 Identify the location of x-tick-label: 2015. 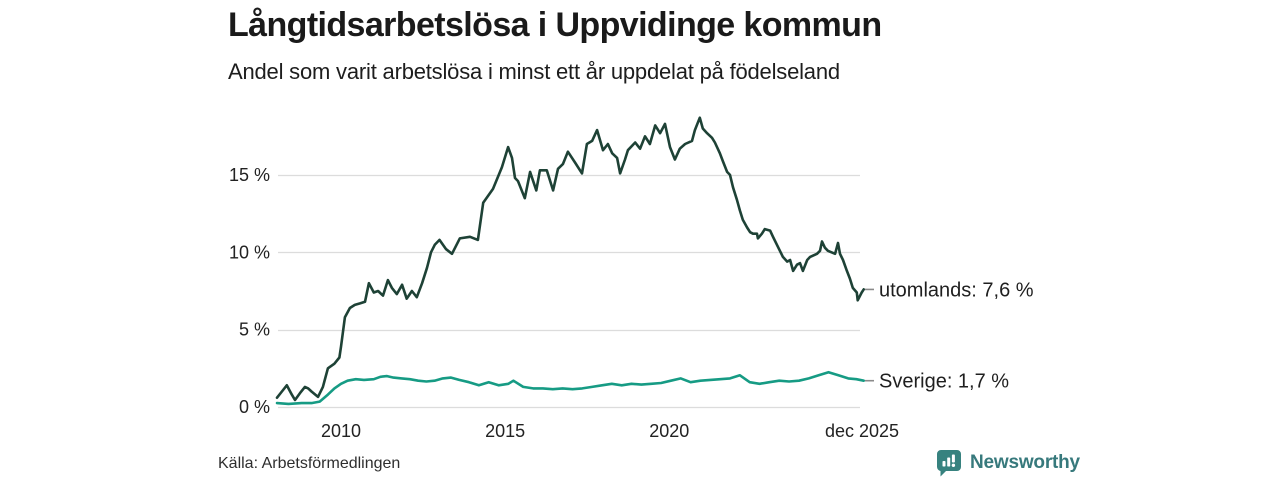
(505, 431).